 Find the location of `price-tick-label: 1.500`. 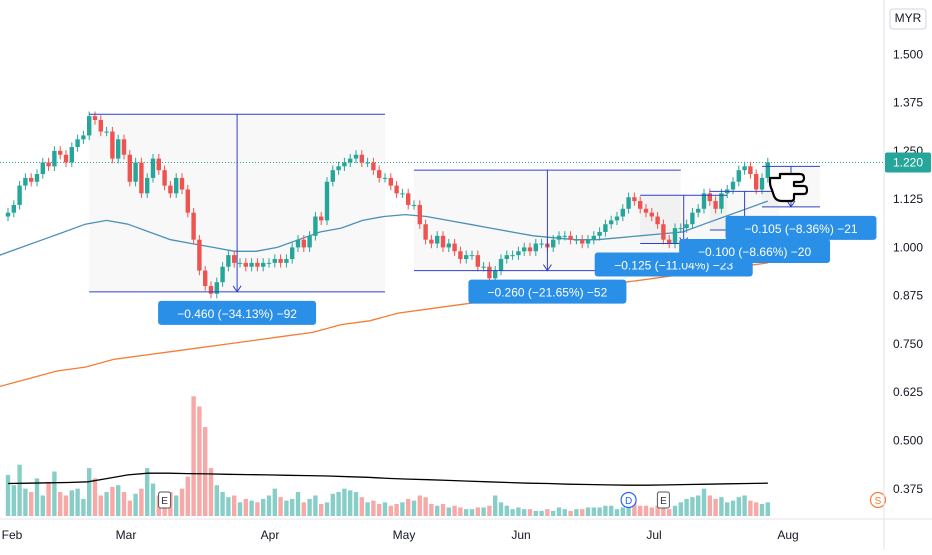

price-tick-label: 1.500 is located at coordinates (908, 54).